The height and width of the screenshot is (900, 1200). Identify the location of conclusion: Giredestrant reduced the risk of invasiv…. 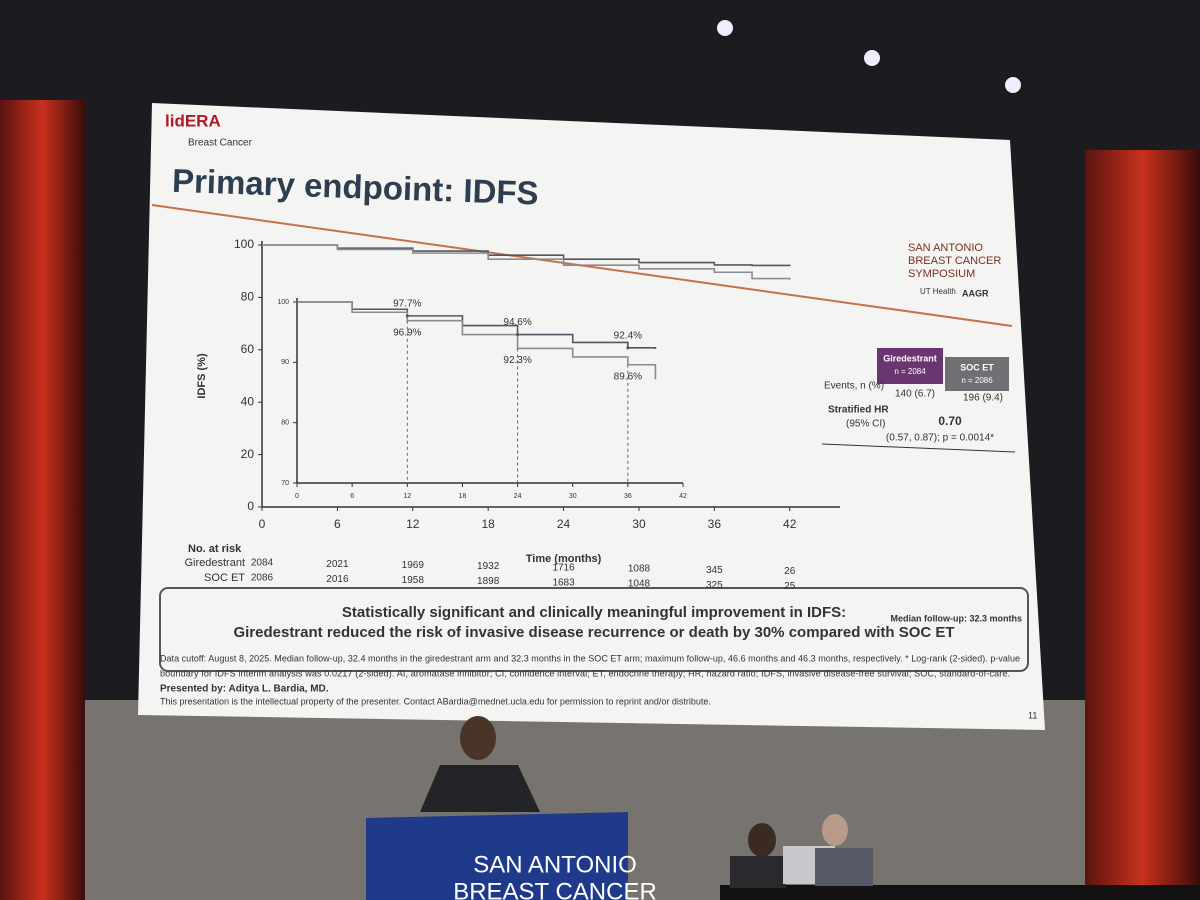
(593, 632).